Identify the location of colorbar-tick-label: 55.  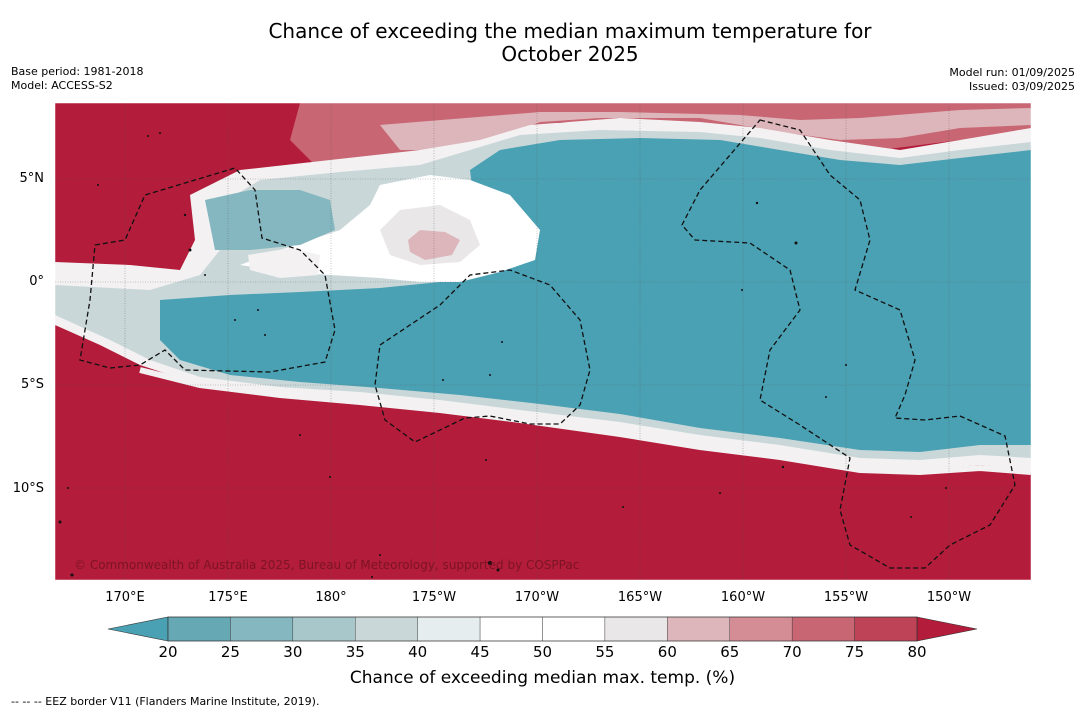
(605, 652).